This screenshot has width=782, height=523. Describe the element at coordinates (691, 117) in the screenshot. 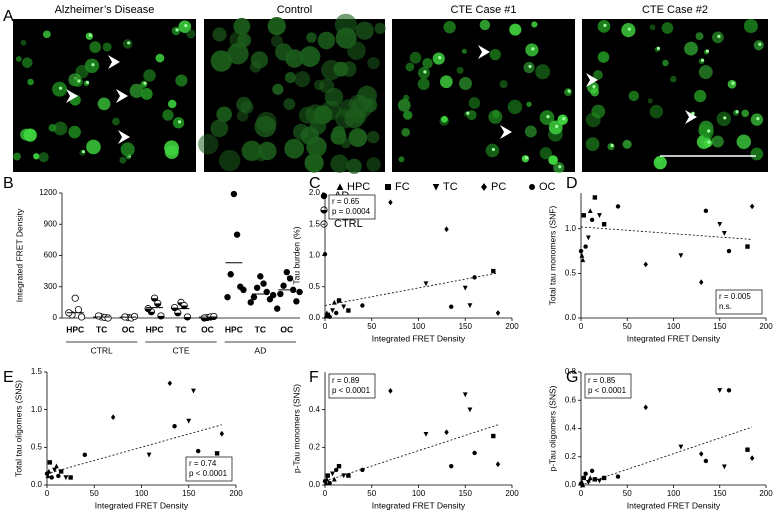

I see `arrowhead` at that location.